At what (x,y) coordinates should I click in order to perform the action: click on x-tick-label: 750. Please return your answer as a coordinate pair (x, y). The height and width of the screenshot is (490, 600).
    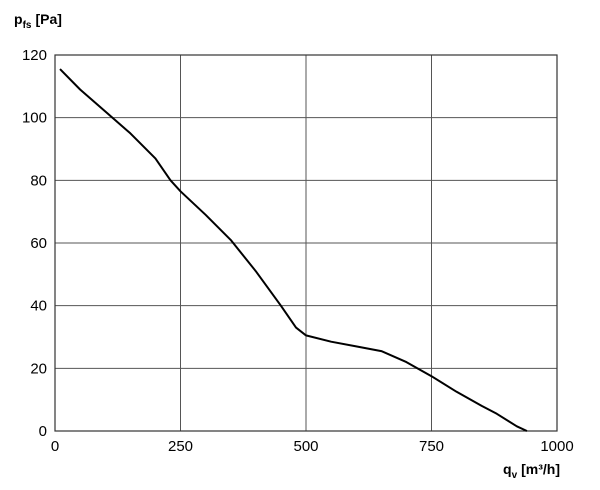
    Looking at the image, I should click on (431, 446).